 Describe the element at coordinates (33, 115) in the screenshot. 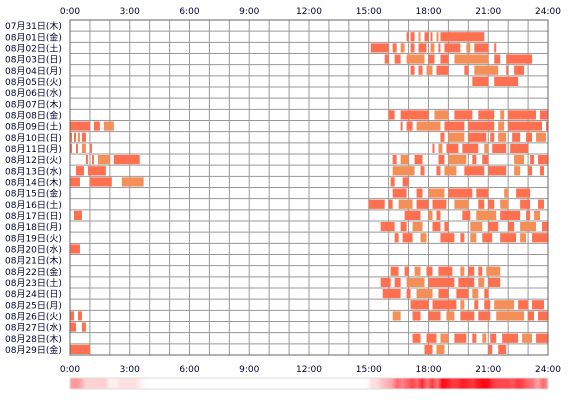

I see `row-label: 08月08日(金)` at that location.